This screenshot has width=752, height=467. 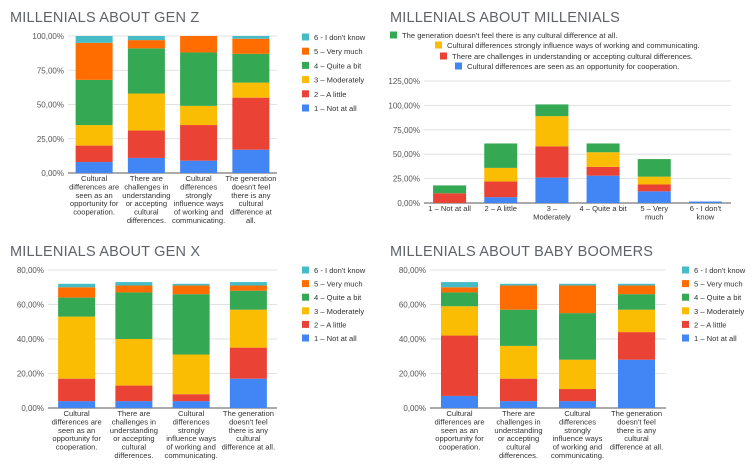 What do you see at coordinates (654, 212) in the screenshot?
I see `category-label: 5 – Very much` at bounding box center [654, 212].